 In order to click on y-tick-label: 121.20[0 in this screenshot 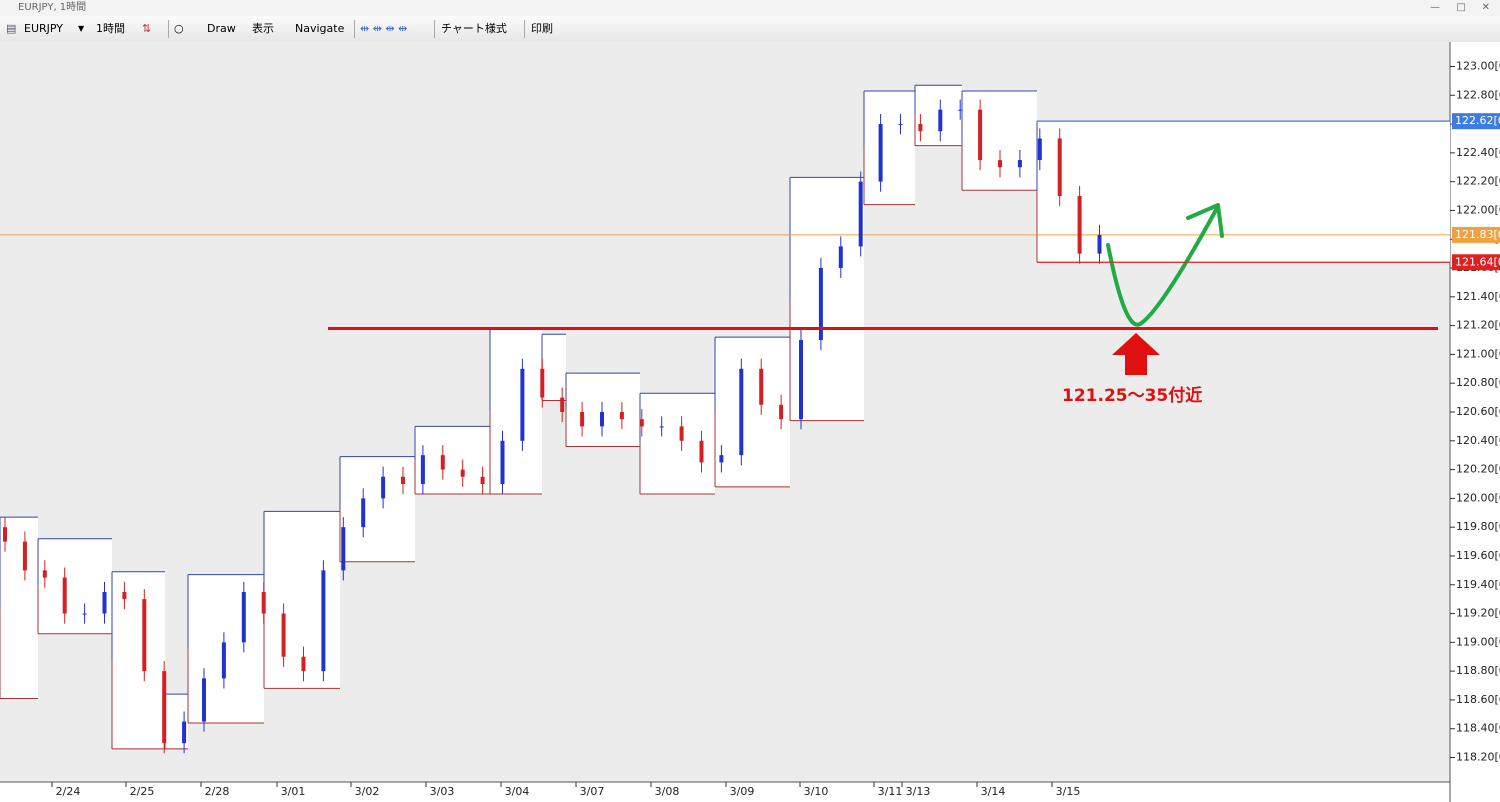, I will do `click(1478, 325)`.